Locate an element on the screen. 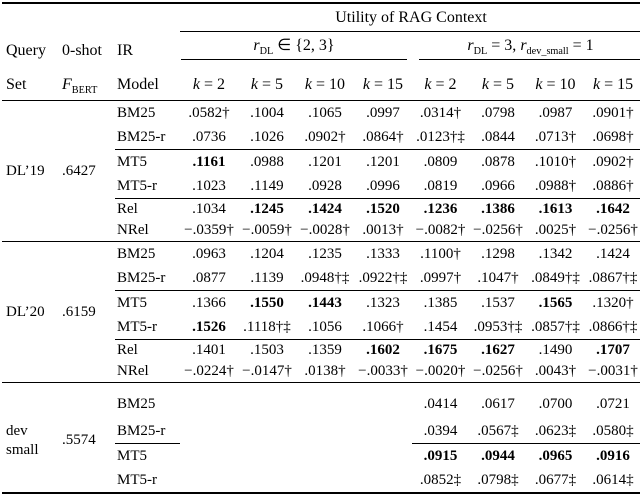 This screenshot has width=640, height=494. cell-value: .0877 is located at coordinates (209, 278).